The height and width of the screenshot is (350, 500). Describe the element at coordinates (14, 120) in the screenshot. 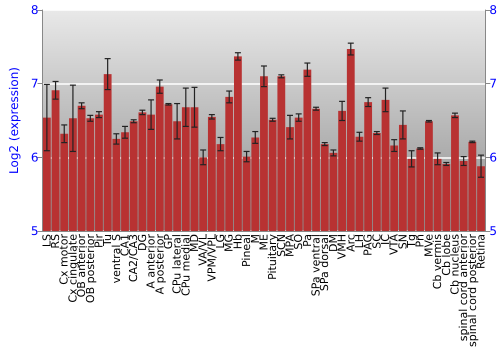

I see `y-axis-title: Log2 (expression)` at that location.